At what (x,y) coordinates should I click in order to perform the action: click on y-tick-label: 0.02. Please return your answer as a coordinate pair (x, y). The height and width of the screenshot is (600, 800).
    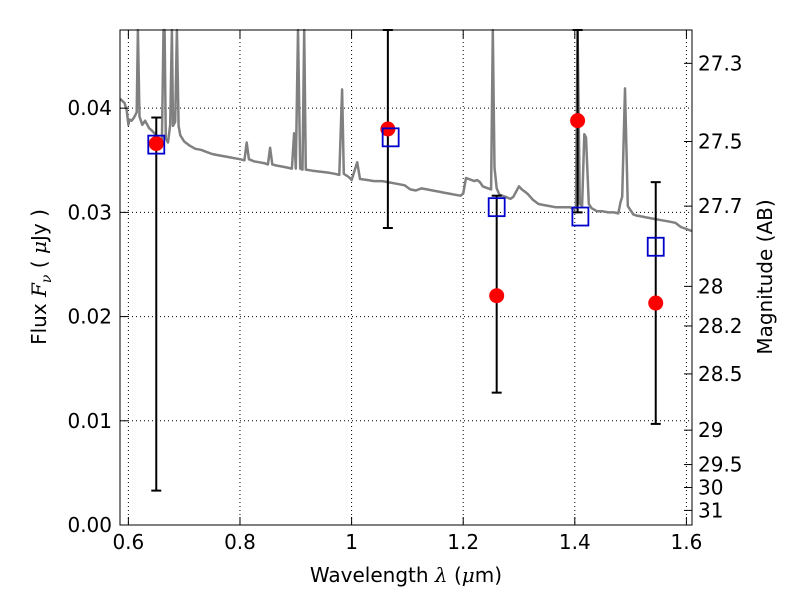
    Looking at the image, I should click on (89, 317).